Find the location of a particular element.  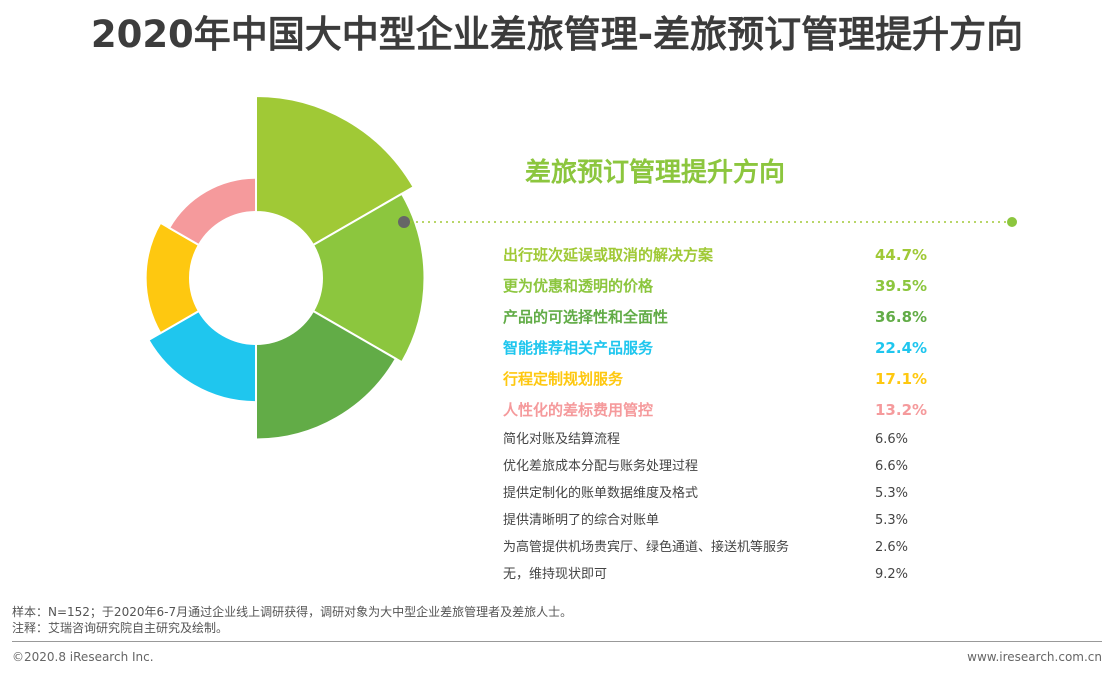

legend-row: 出行班次延误或取消的解决方案 44.7% is located at coordinates (723, 255).